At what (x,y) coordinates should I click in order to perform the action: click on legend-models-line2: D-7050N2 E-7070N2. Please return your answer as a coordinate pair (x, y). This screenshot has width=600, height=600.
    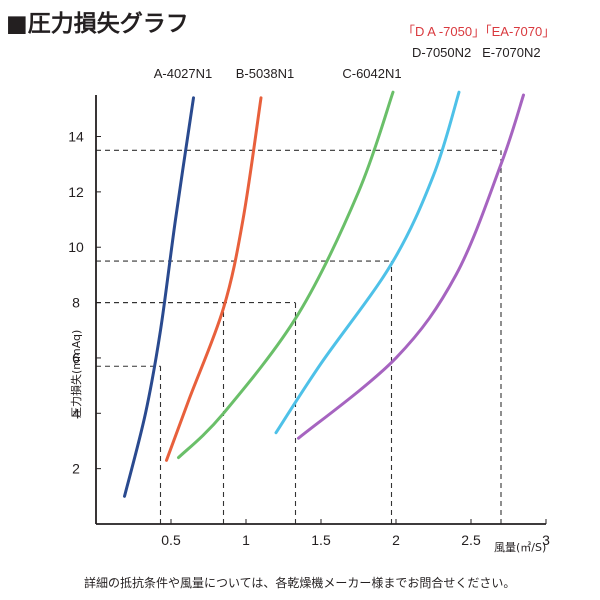
    Looking at the image, I should click on (476, 52).